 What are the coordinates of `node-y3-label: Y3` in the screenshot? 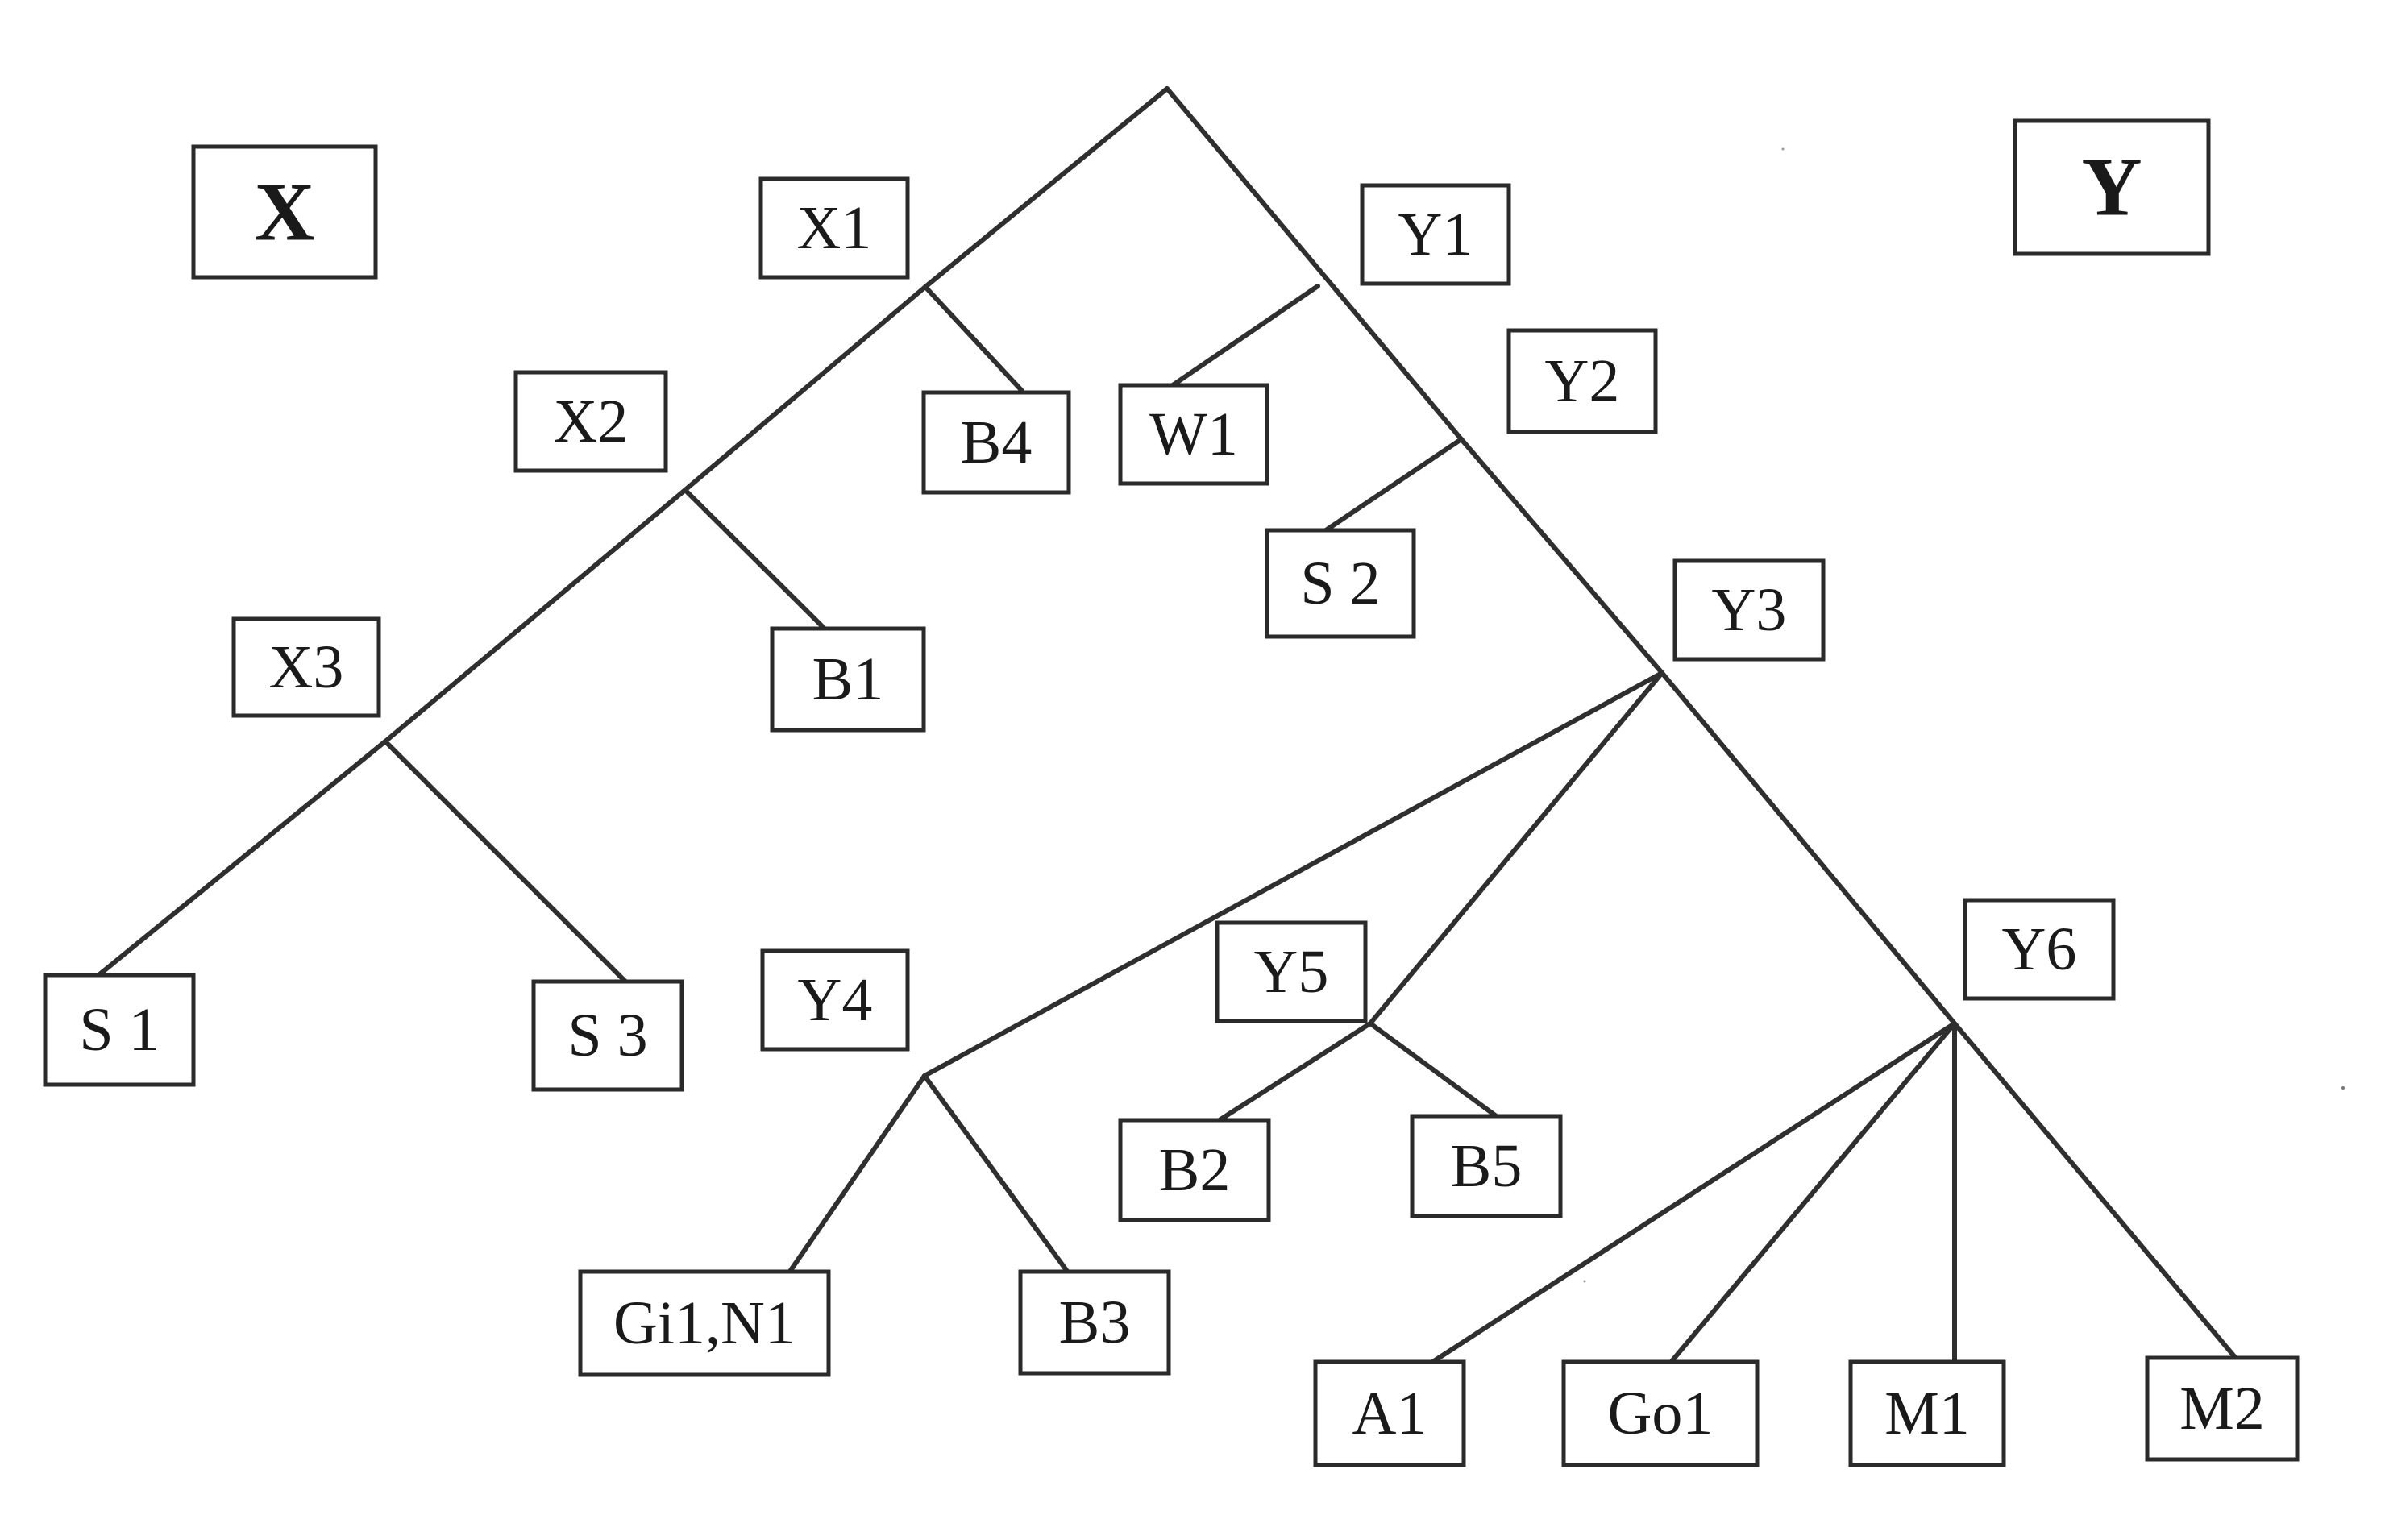 It's located at (1750, 610).